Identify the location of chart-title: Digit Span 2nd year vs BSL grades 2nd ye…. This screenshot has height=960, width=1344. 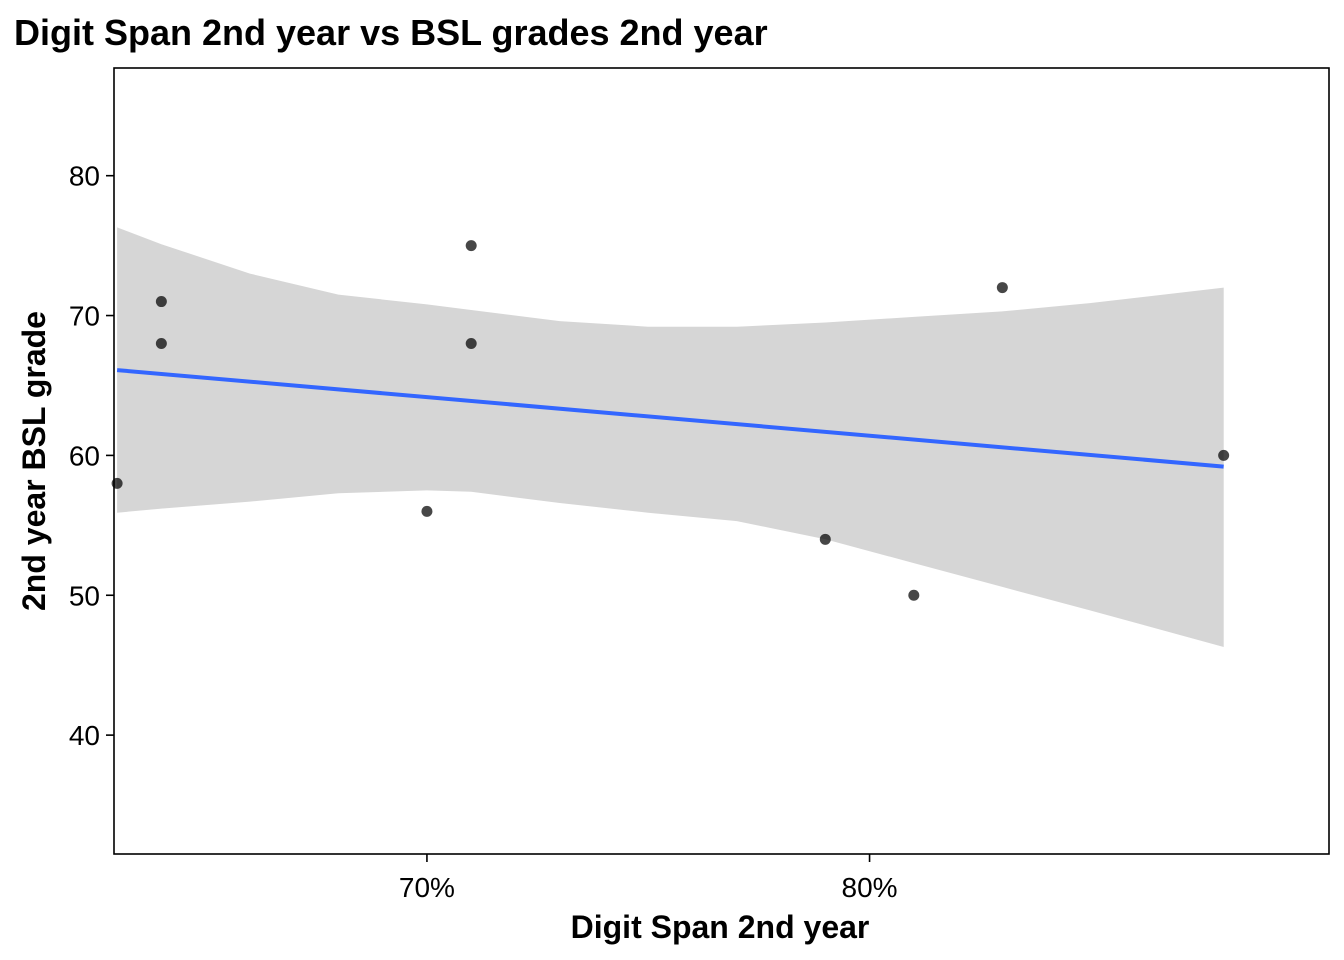
(391, 32).